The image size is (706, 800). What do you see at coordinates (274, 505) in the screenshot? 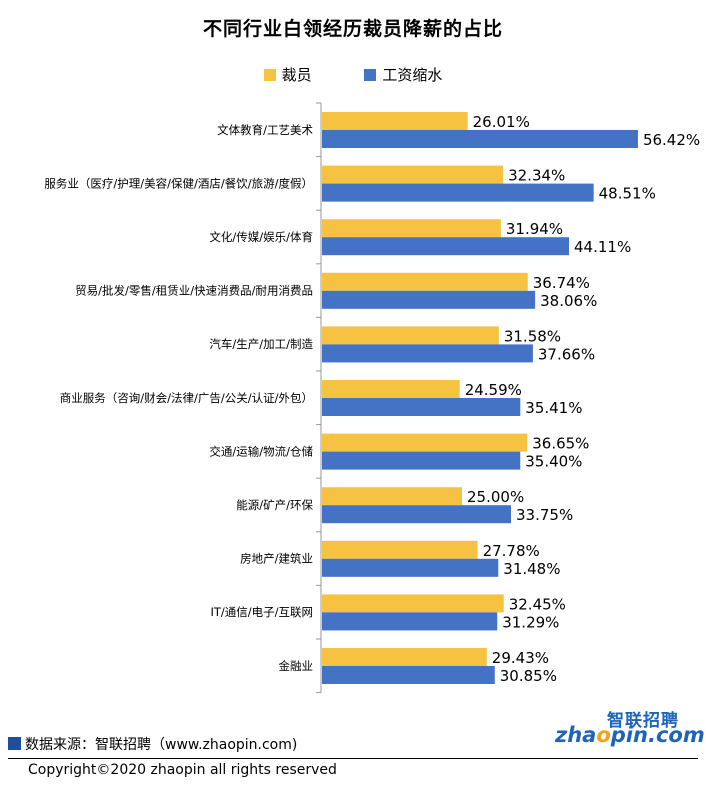
I see `category-label: 能源/矿产/环保` at bounding box center [274, 505].